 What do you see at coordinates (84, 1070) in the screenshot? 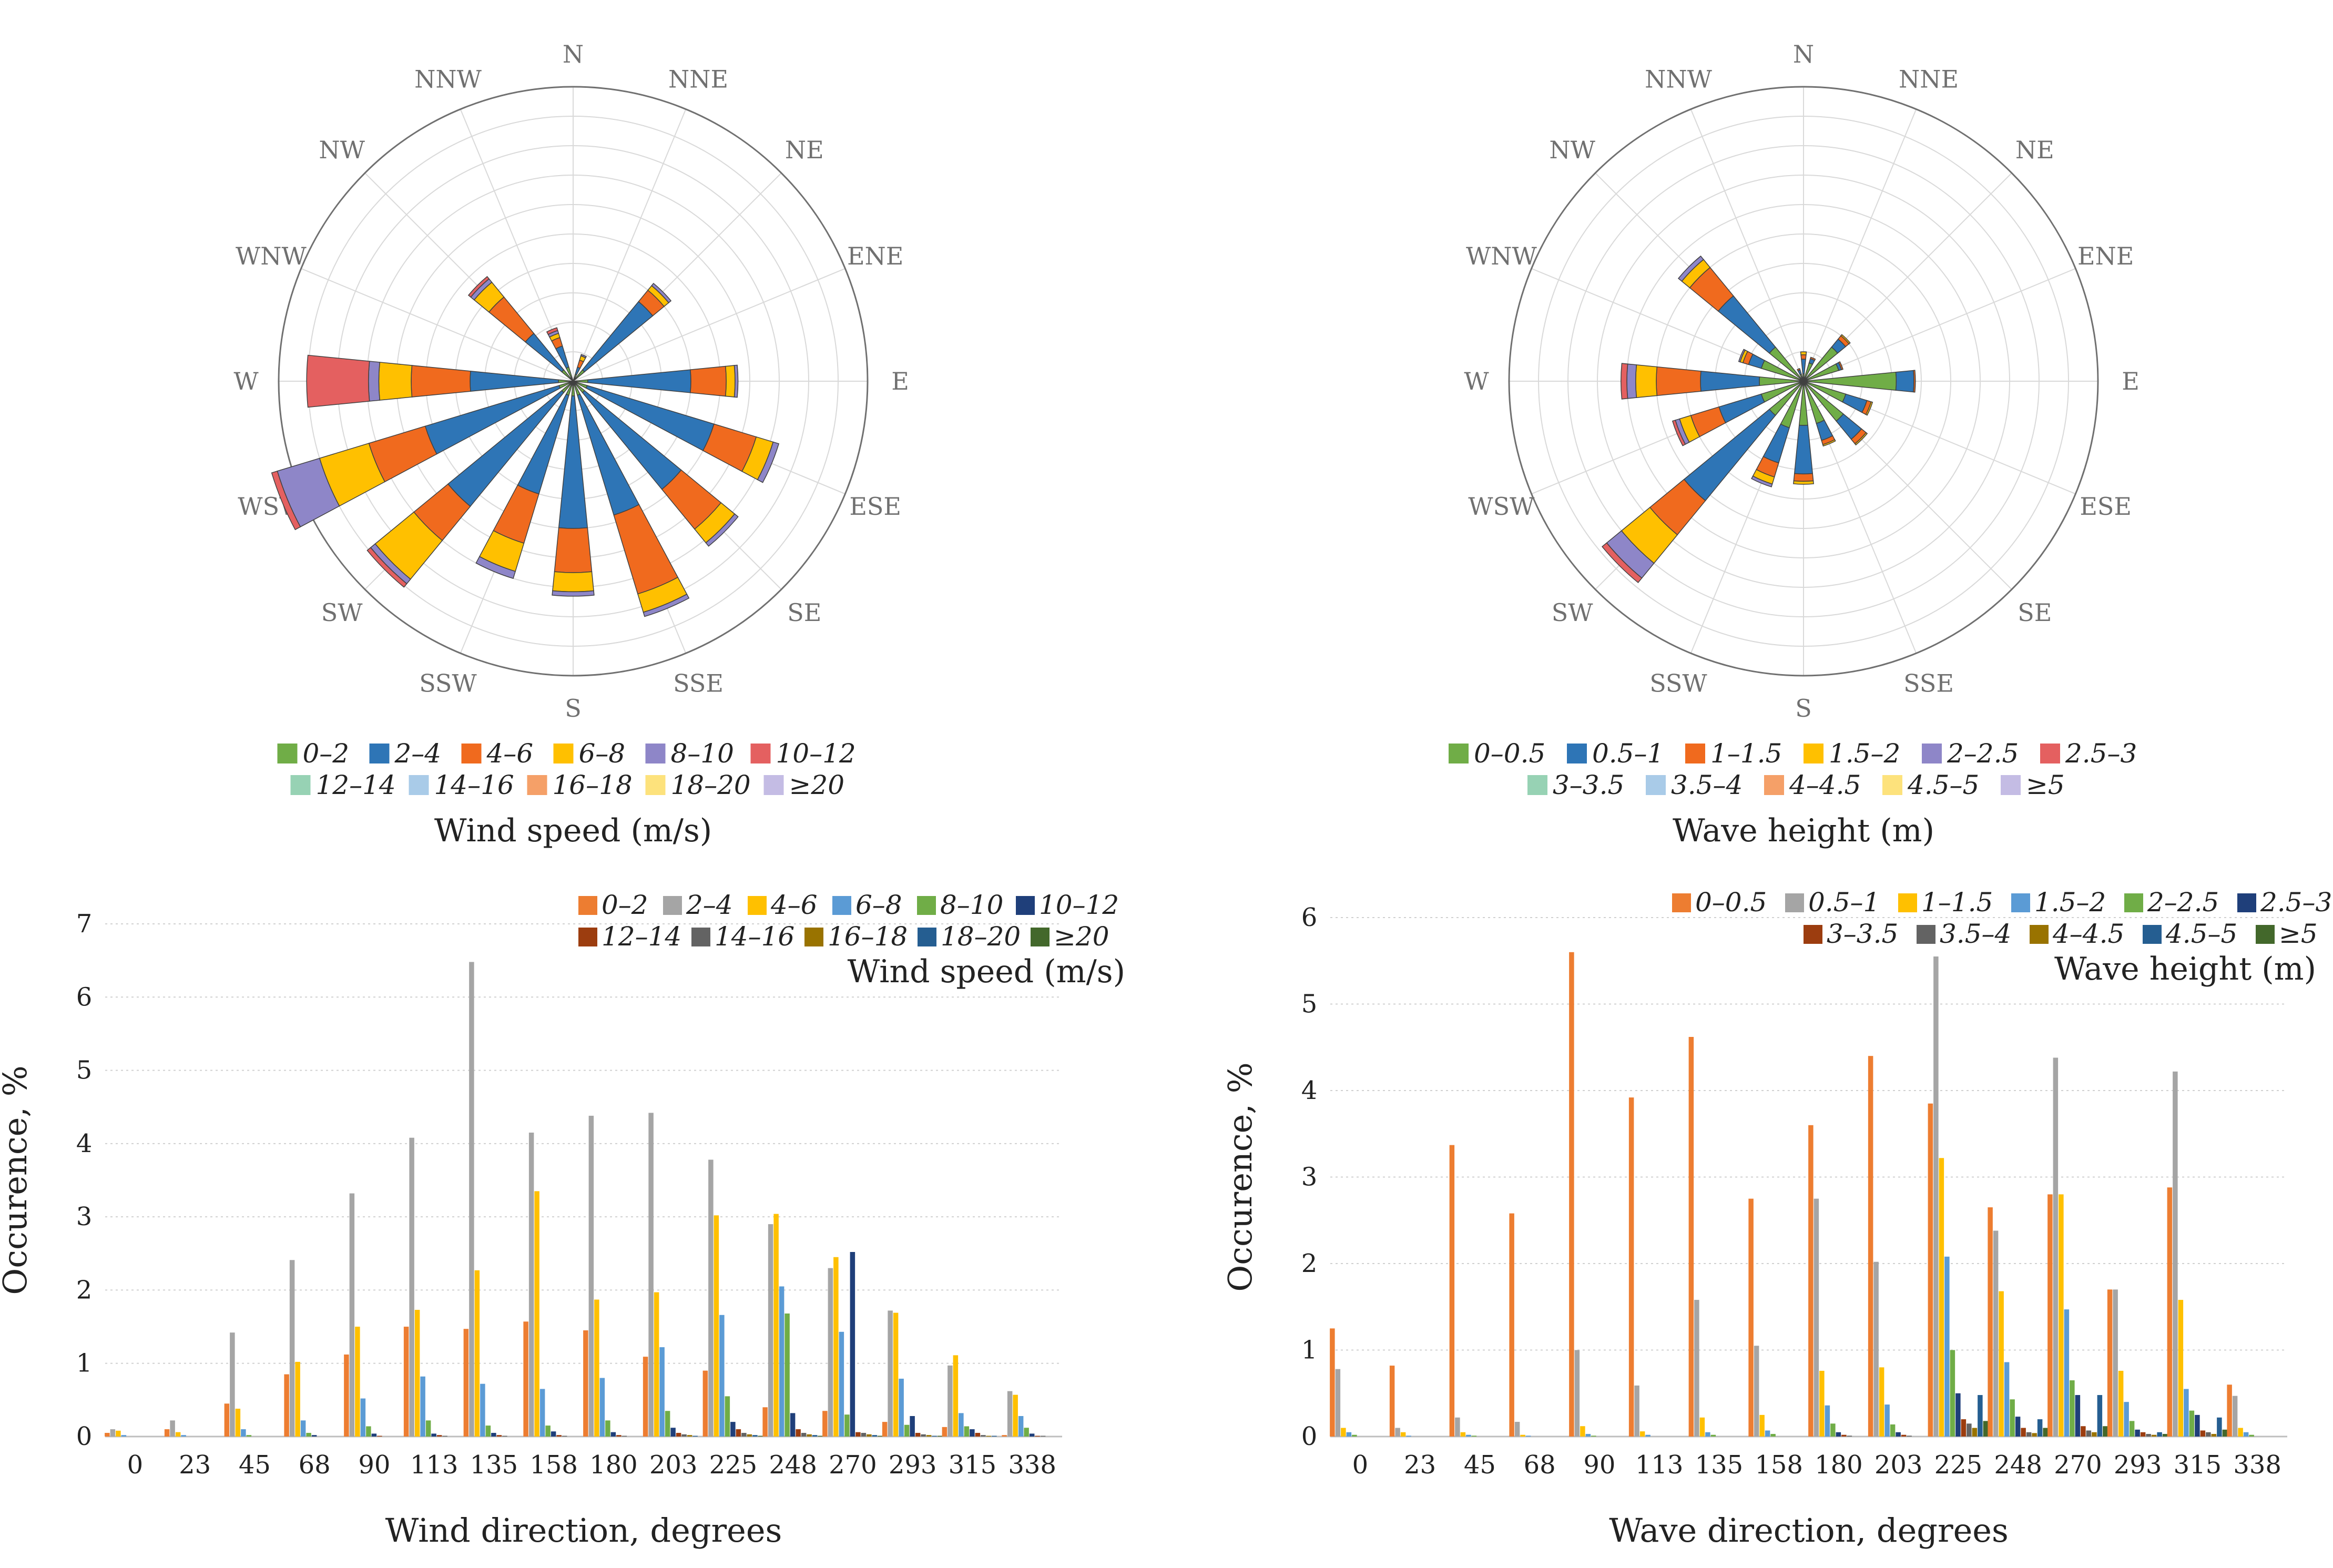
I see `y-tick-label: 5` at bounding box center [84, 1070].